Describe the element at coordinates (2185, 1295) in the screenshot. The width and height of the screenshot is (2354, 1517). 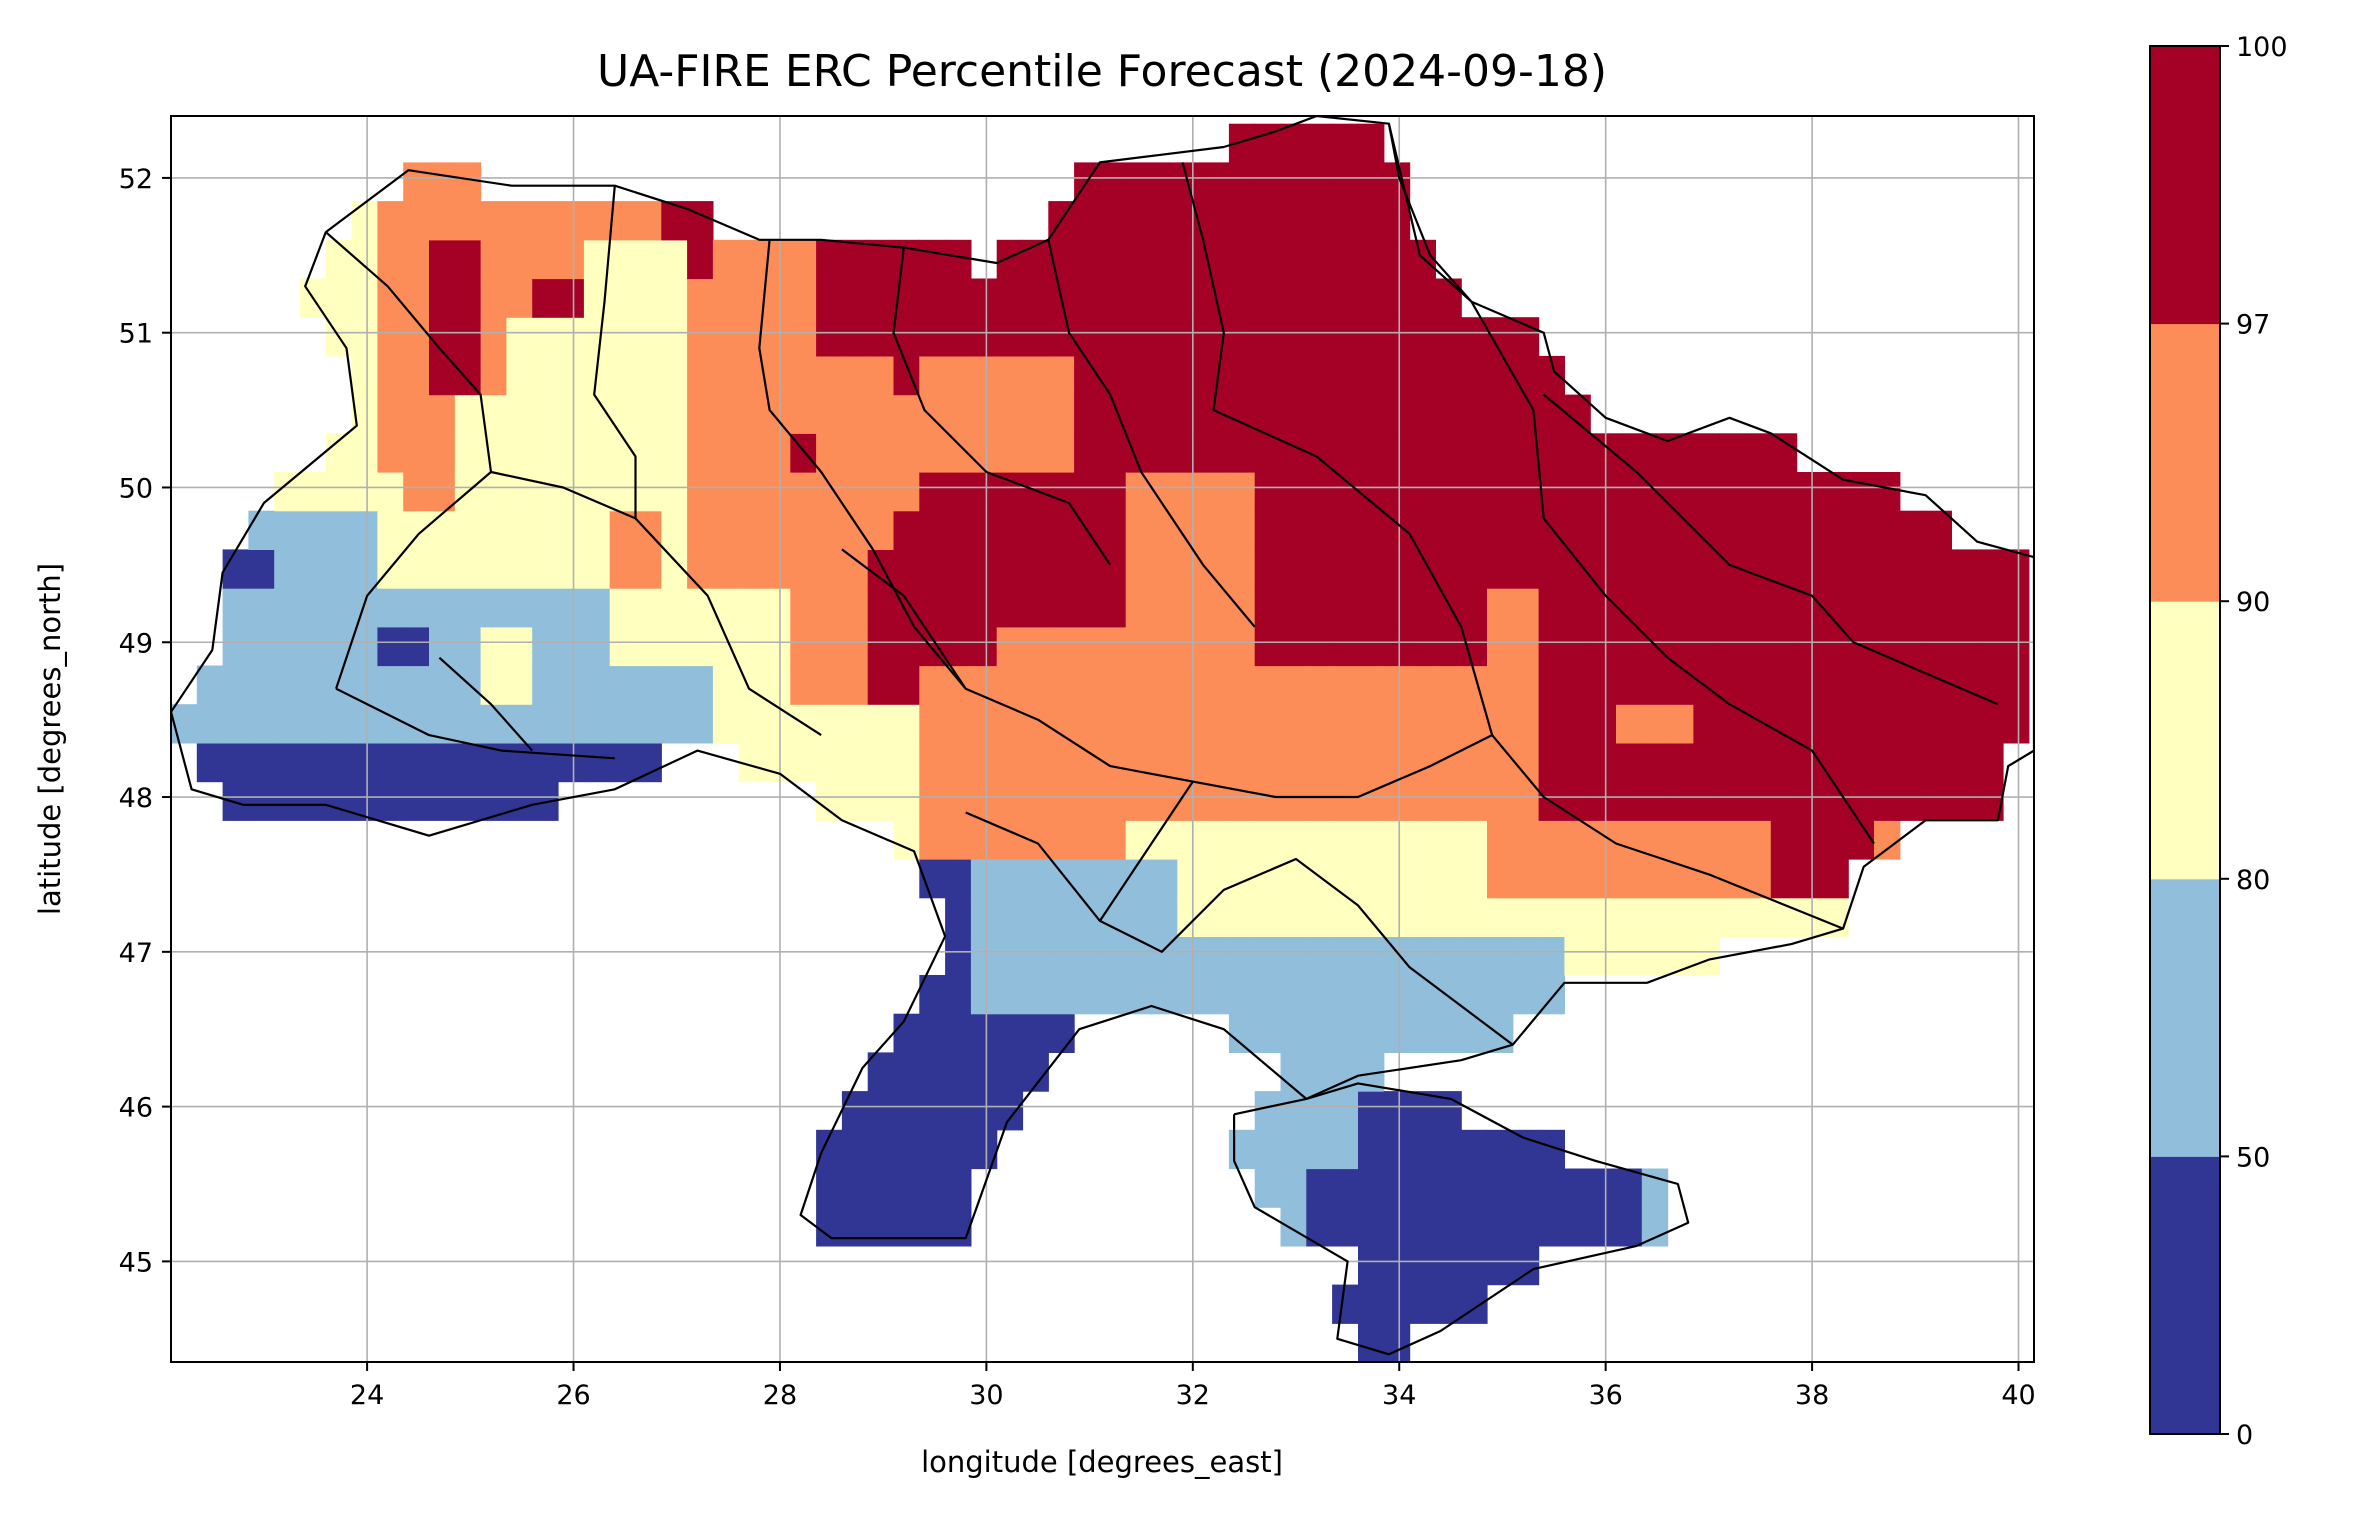
I see `colorbar-segment` at that location.